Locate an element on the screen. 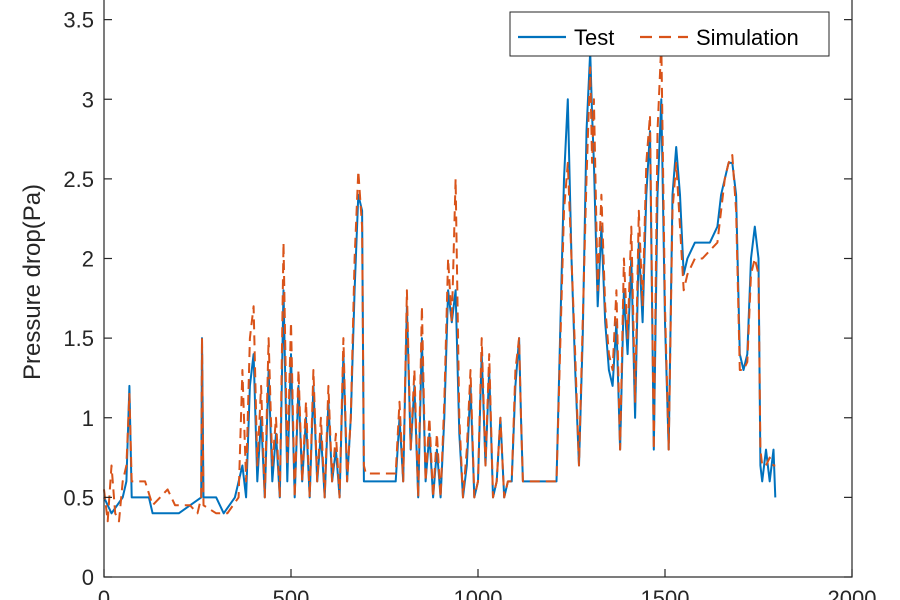 This screenshot has height=600, width=900. legend: Test Simulation is located at coordinates (669, 34).